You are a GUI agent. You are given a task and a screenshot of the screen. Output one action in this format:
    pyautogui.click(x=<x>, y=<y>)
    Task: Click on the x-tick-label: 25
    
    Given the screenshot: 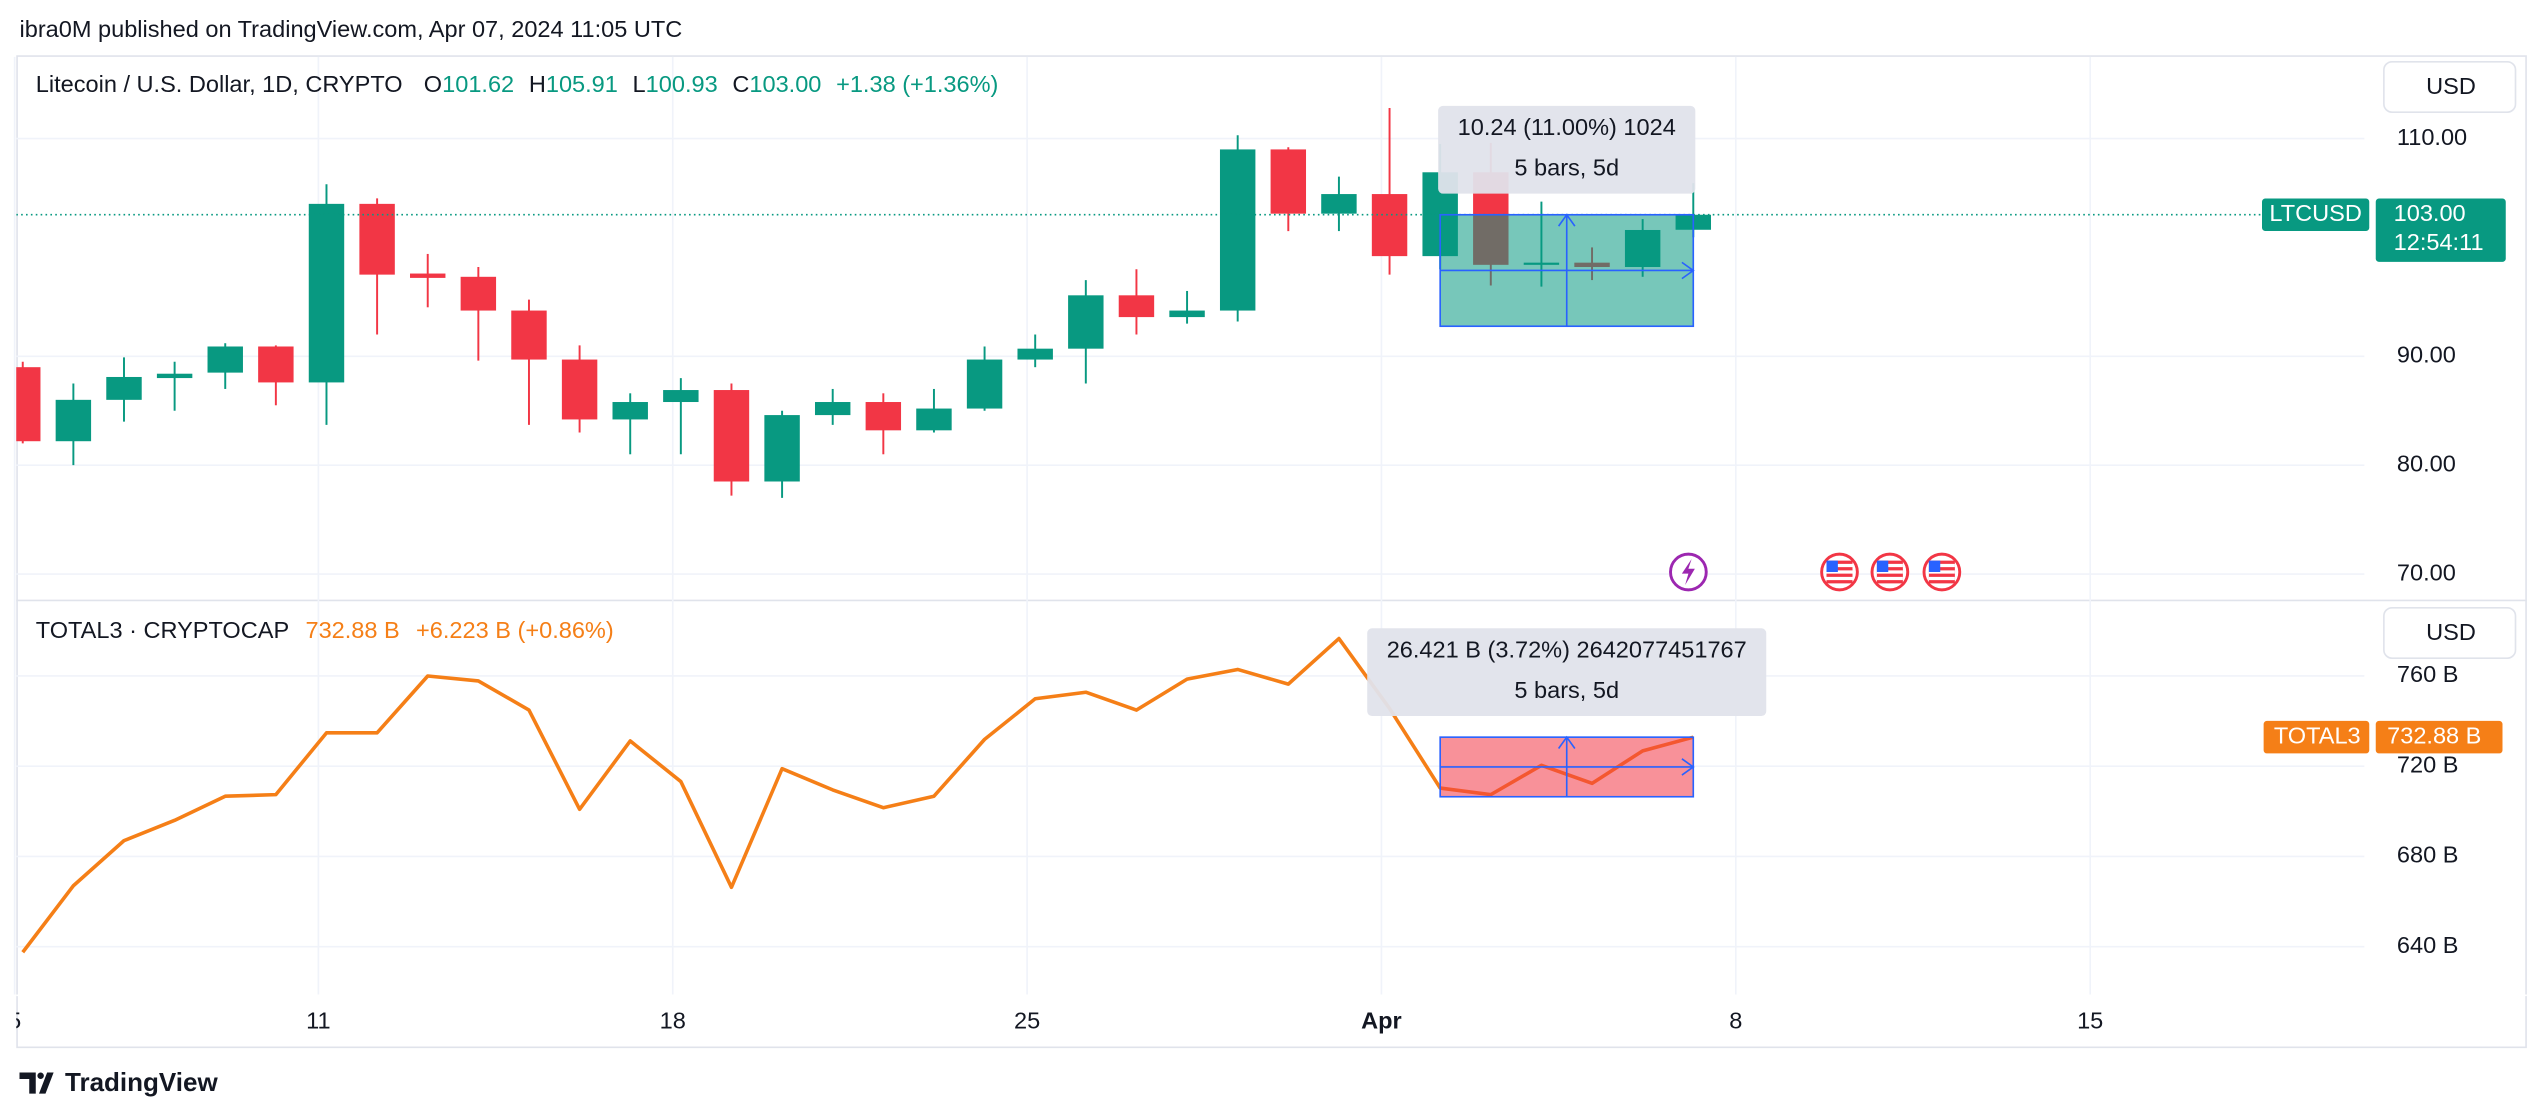 What is the action you would take?
    pyautogui.click(x=1027, y=1020)
    